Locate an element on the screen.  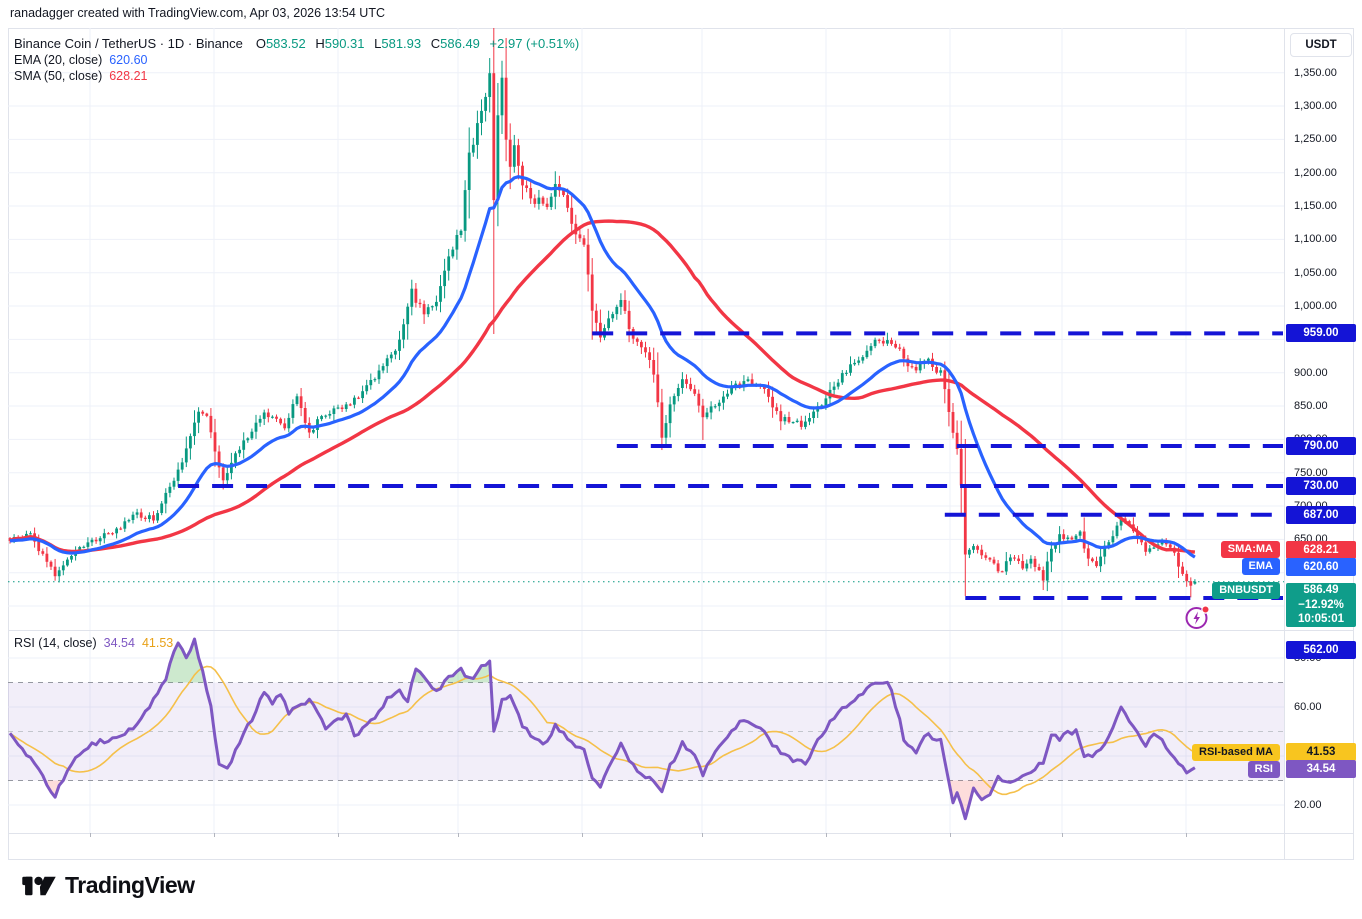
rsi-axis-tag: RSI is located at coordinates (1263, 769).